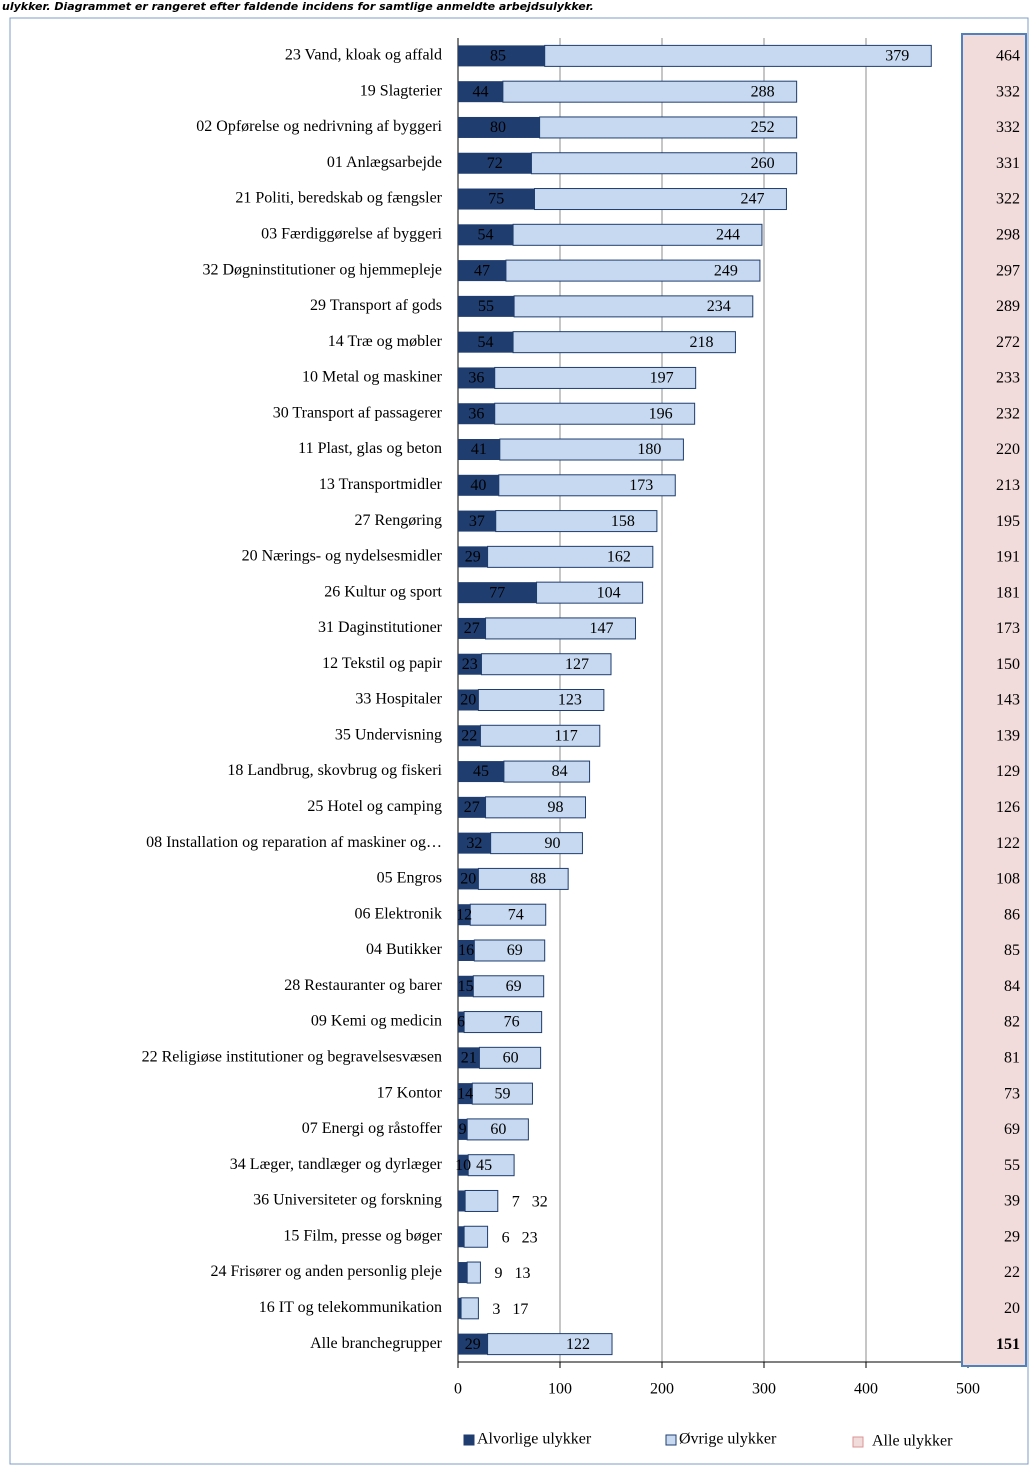  I want to click on data-label: 60, so click(498, 1129).